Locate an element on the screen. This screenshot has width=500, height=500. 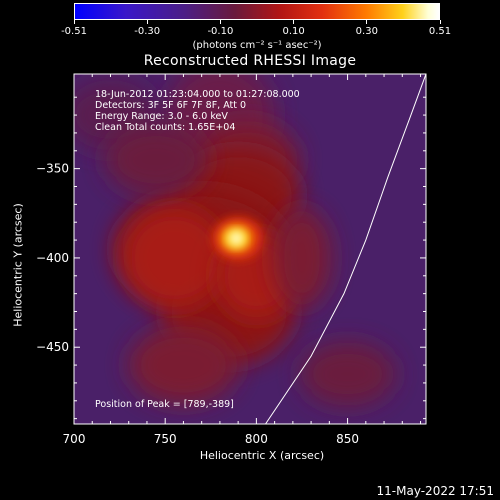
x-tick-label: 850 is located at coordinates (347, 439).